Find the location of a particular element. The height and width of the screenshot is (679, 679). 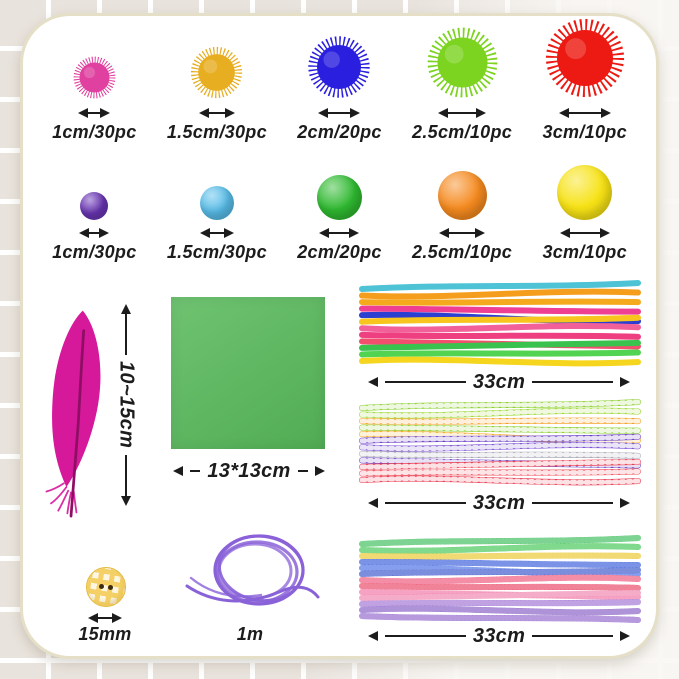

paper-size-label: 13*13cm is located at coordinates (249, 470).